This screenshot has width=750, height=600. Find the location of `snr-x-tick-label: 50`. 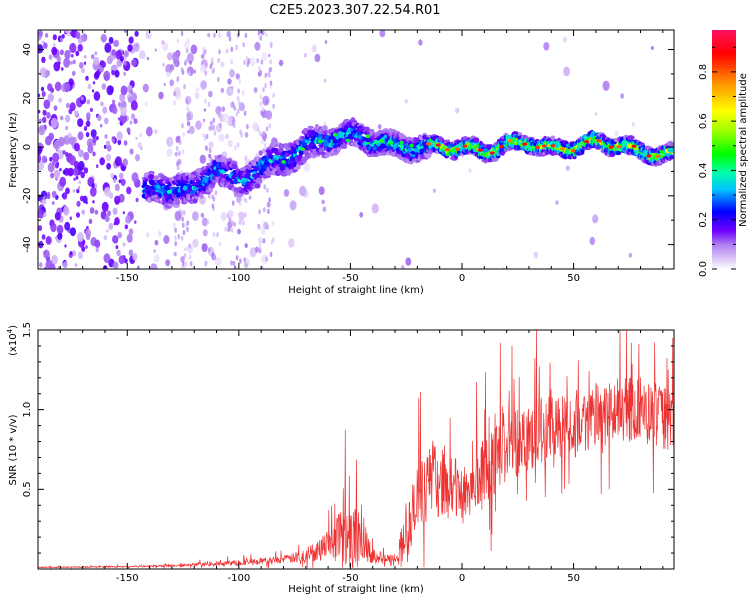

snr-x-tick-label: 50 is located at coordinates (573, 578).